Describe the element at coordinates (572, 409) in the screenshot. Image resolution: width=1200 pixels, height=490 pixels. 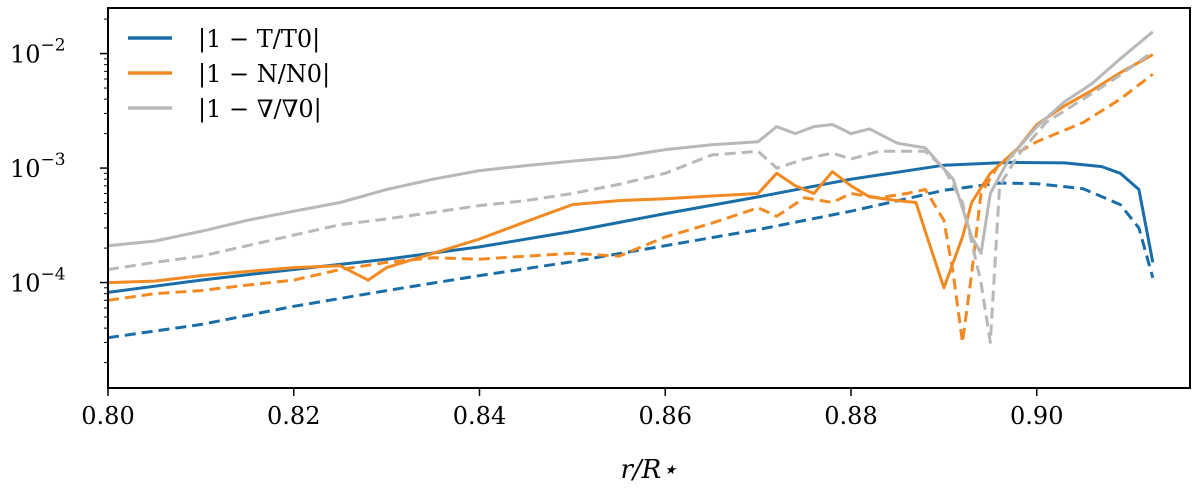
I see `x-axis-ticks: 0.80 0.82 0.84 0.86 0.88 0.90` at that location.